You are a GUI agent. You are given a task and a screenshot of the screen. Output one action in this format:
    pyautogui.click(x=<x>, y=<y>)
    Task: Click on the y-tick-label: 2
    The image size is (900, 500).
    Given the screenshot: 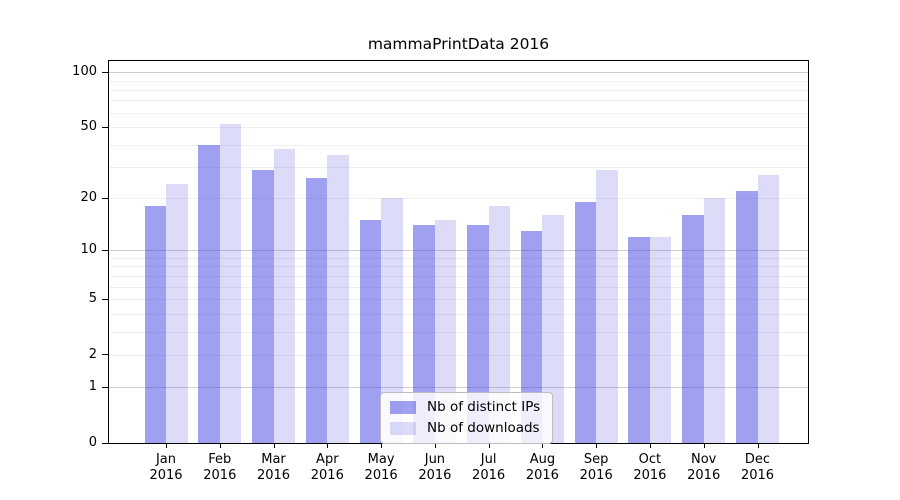 What is the action you would take?
    pyautogui.click(x=92, y=354)
    